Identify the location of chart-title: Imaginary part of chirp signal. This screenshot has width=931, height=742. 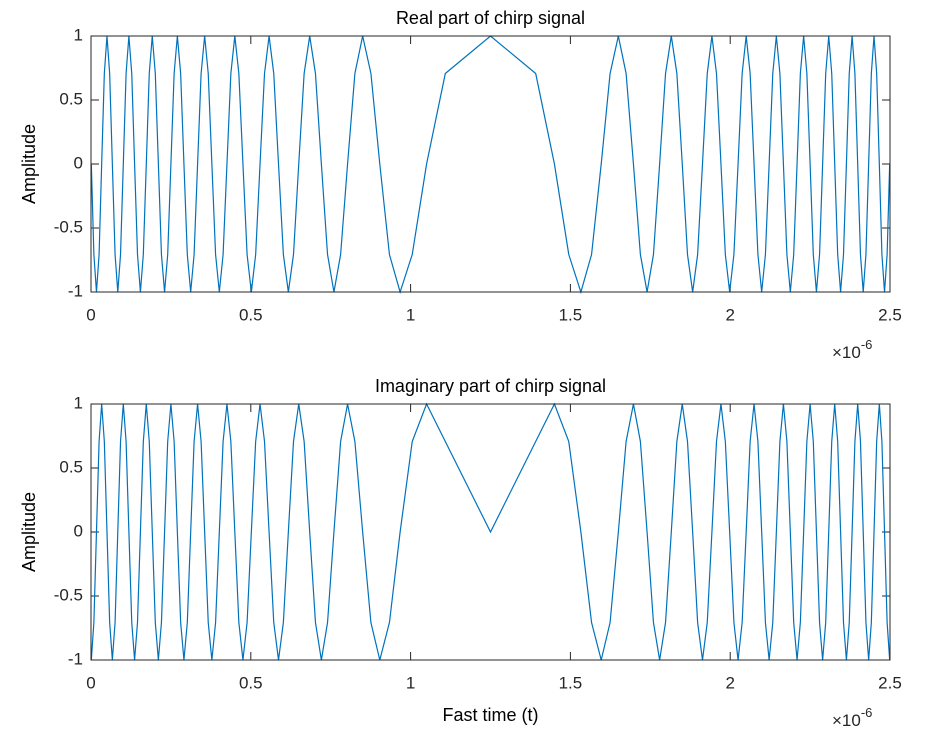
(490, 386).